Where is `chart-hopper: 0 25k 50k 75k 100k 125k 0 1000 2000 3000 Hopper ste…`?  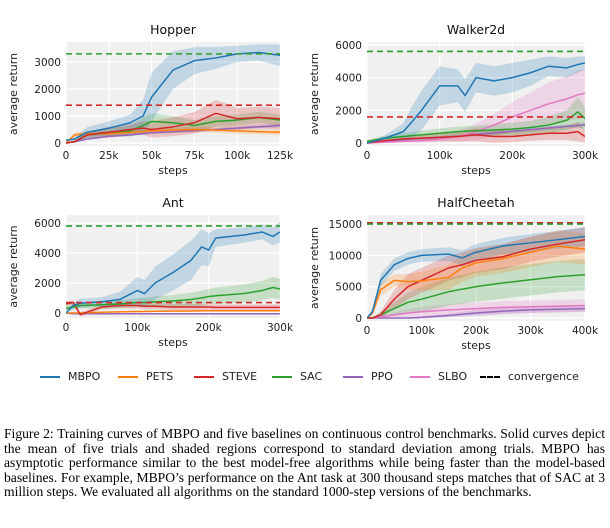
chart-hopper: 0 25k 50k 75k 100k 125k 0 1000 2000 3000 Hopper ste… is located at coordinates (150, 99).